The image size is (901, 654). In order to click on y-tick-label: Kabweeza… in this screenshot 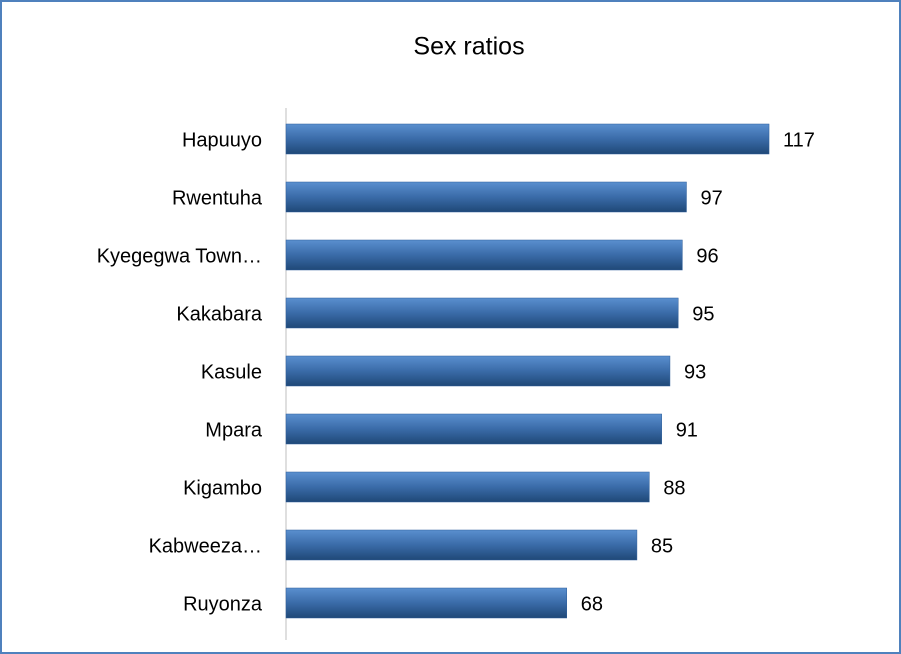, I will do `click(205, 546)`.